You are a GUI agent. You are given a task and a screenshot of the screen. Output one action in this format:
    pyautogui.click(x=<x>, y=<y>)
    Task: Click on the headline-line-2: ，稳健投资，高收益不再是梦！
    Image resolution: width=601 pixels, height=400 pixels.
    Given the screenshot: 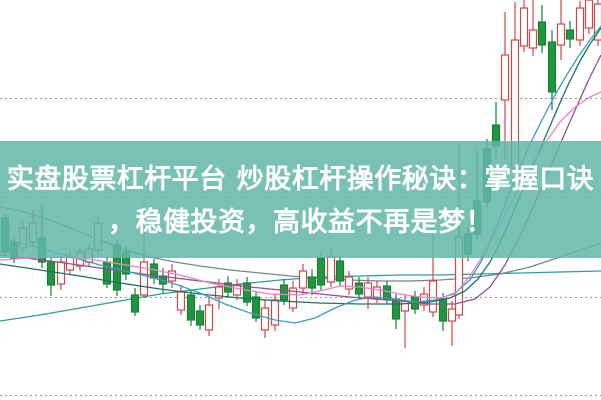 What is the action you would take?
    pyautogui.click(x=300, y=222)
    